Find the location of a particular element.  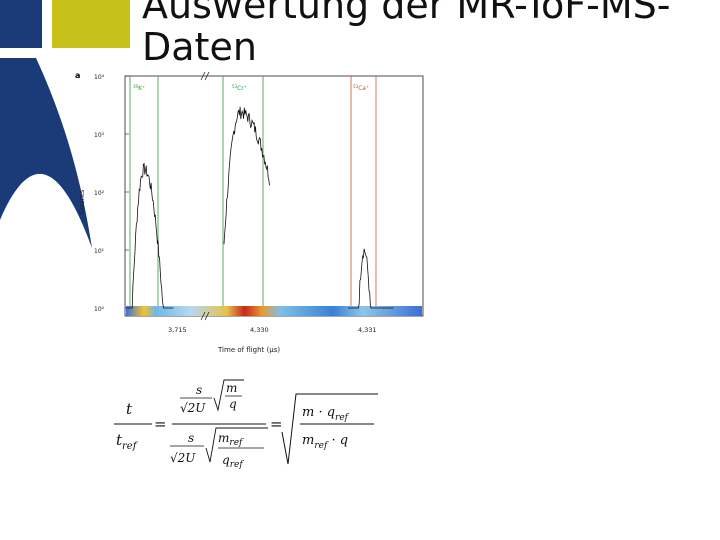

formula-rhs-den-q: q is located at coordinates (344, 440).